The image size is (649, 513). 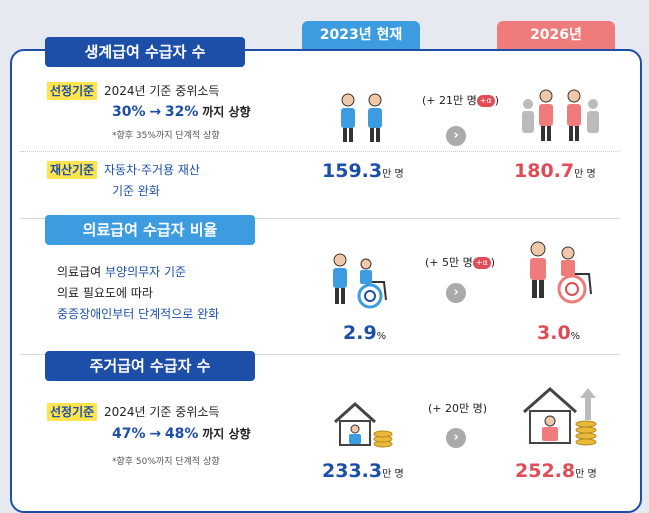 I want to click on criterion-selection-housing: 선정기준 2024년 기준 중위소득, so click(x=133, y=412).